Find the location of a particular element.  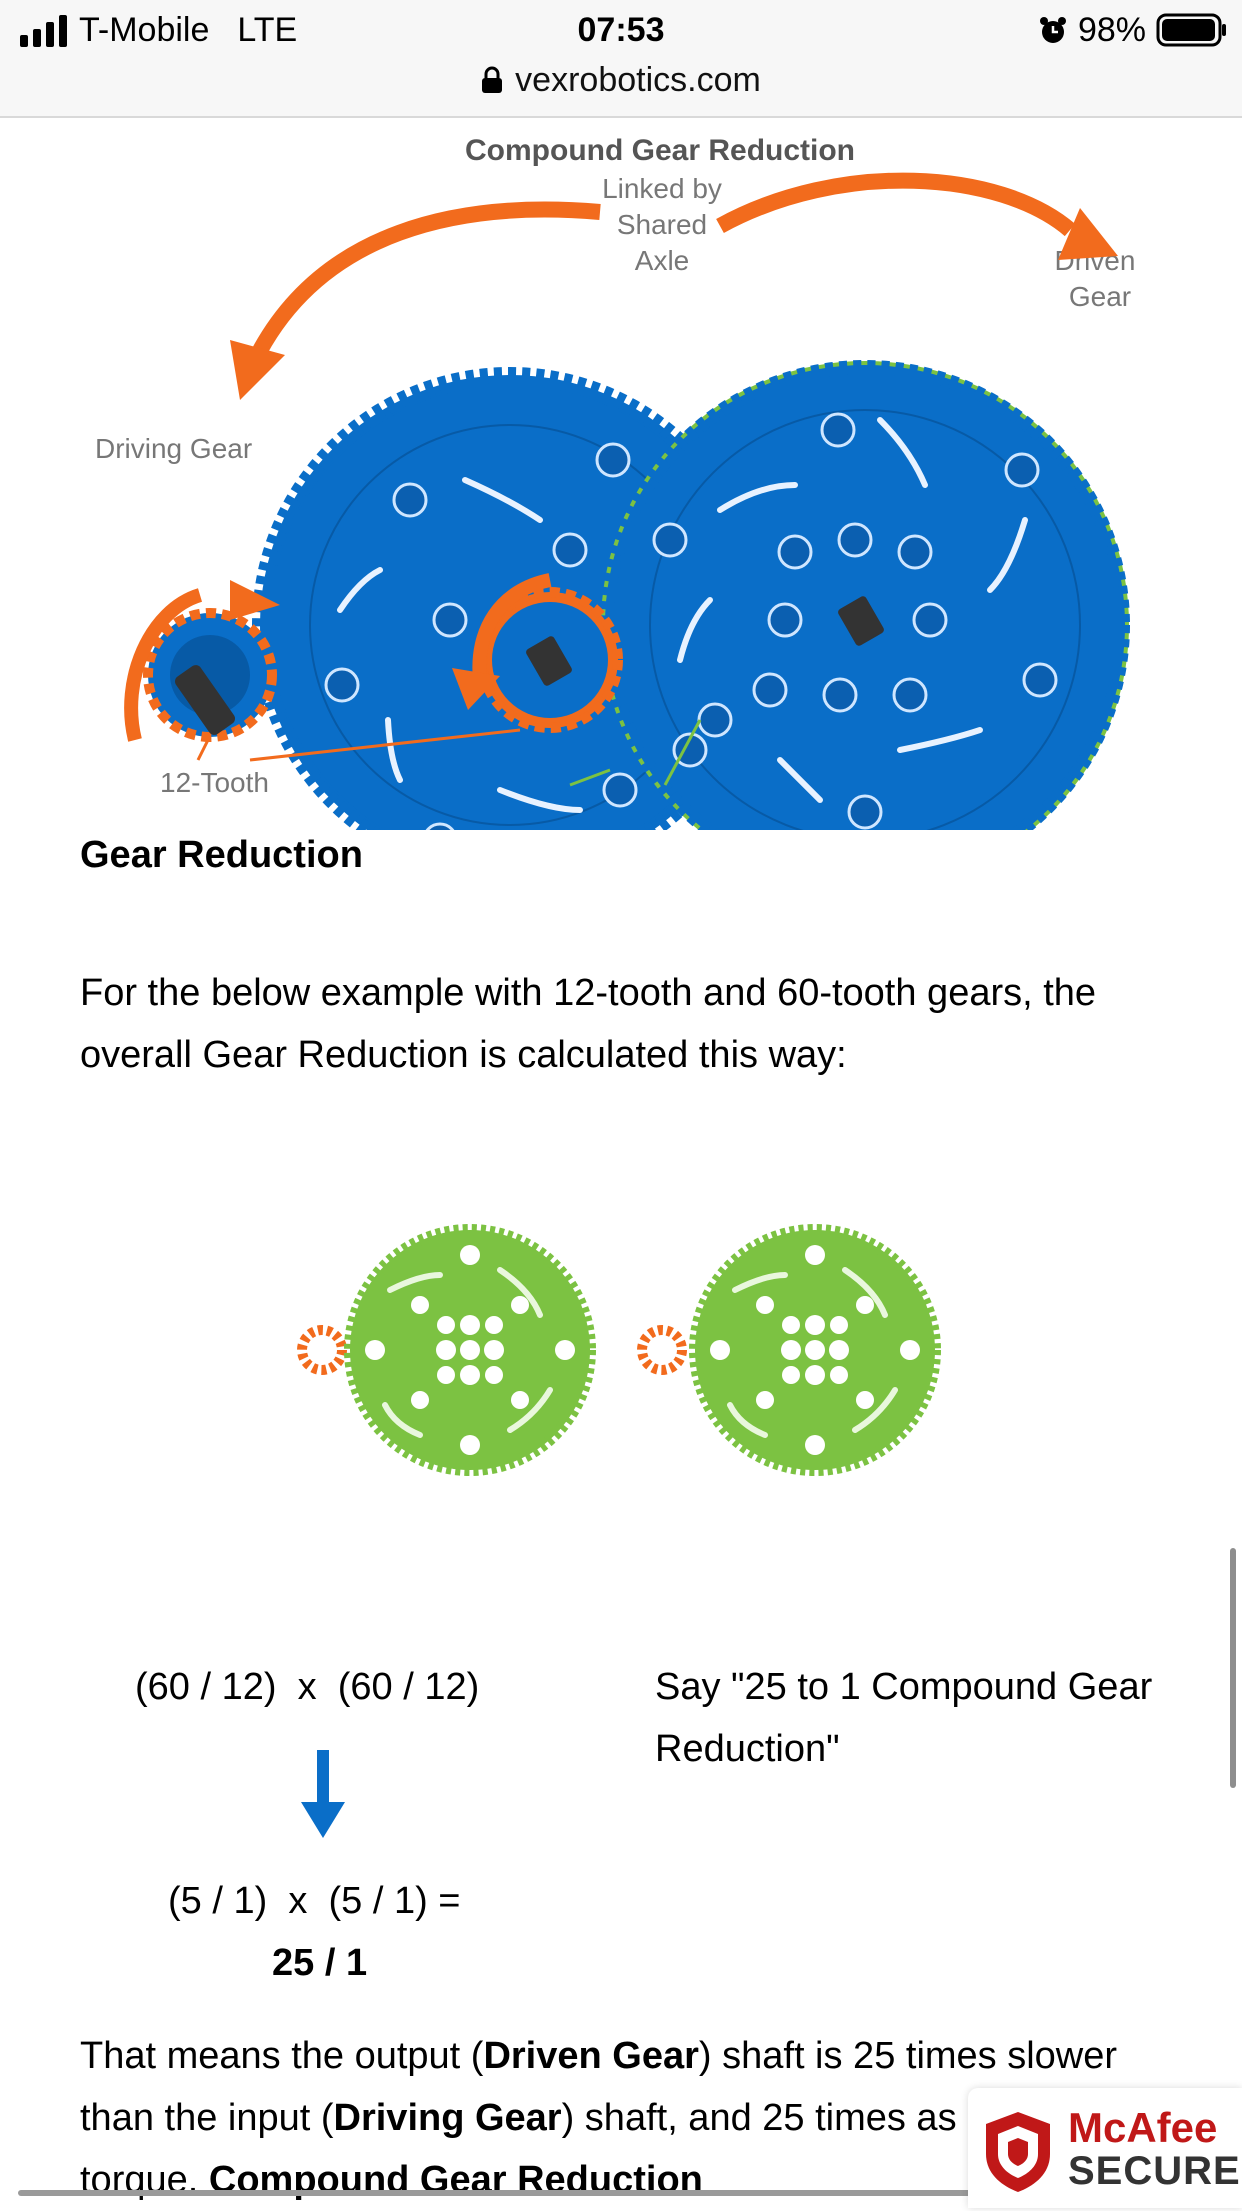

figure-title: Compound Gear Reduction is located at coordinates (660, 150).